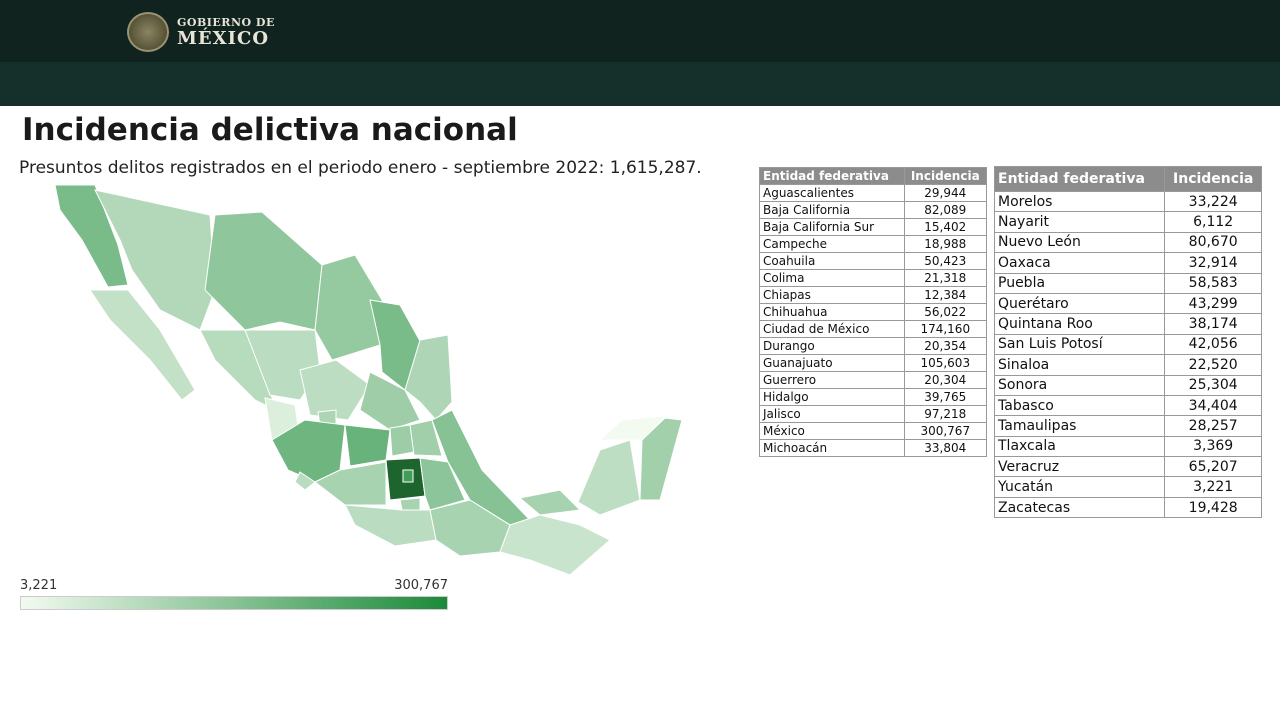 This screenshot has width=1280, height=721. Describe the element at coordinates (367, 445) in the screenshot. I see `state-guanajuato` at that location.